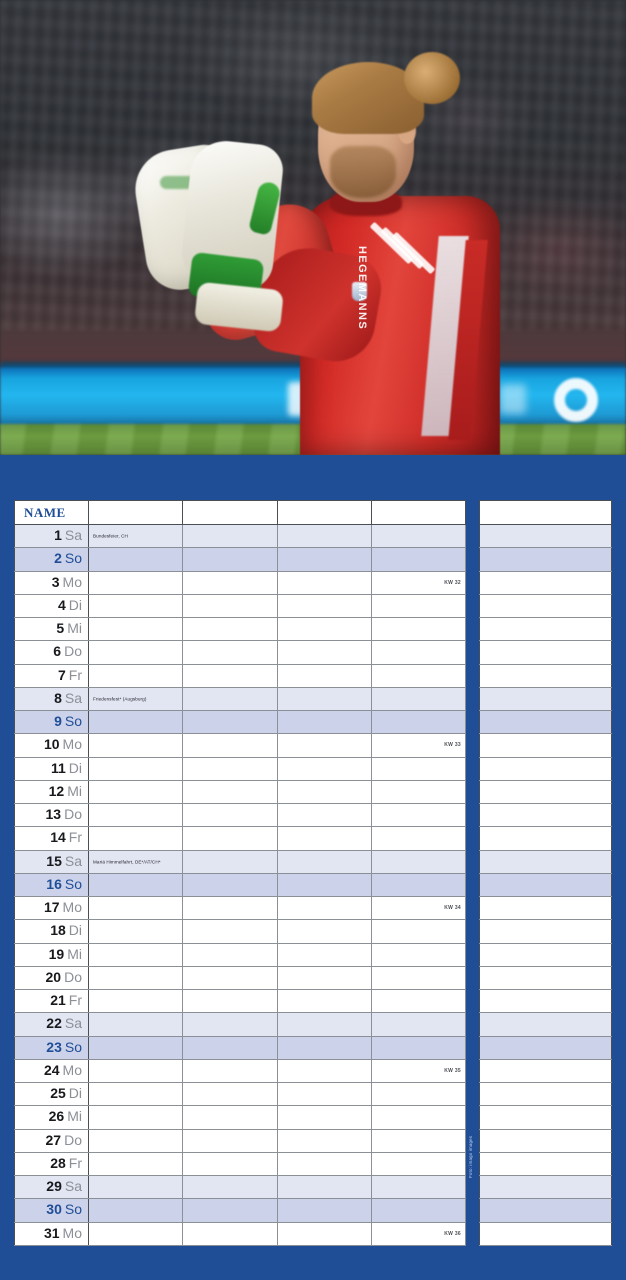 The image size is (626, 1280). I want to click on entry-cell: Mariä Himmelfahrt, DE*/AT/CH*, so click(135, 861).